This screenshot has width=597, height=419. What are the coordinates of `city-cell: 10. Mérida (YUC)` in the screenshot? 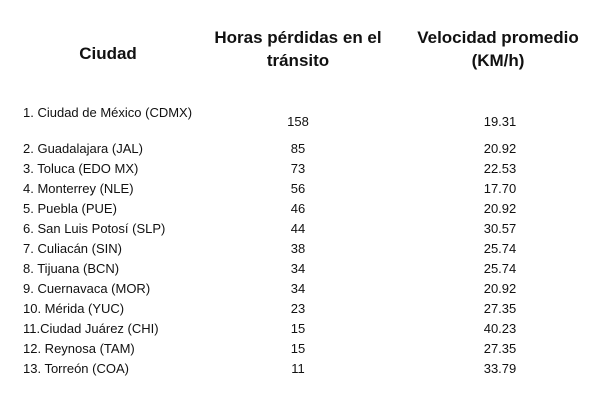 It's located at (74, 308).